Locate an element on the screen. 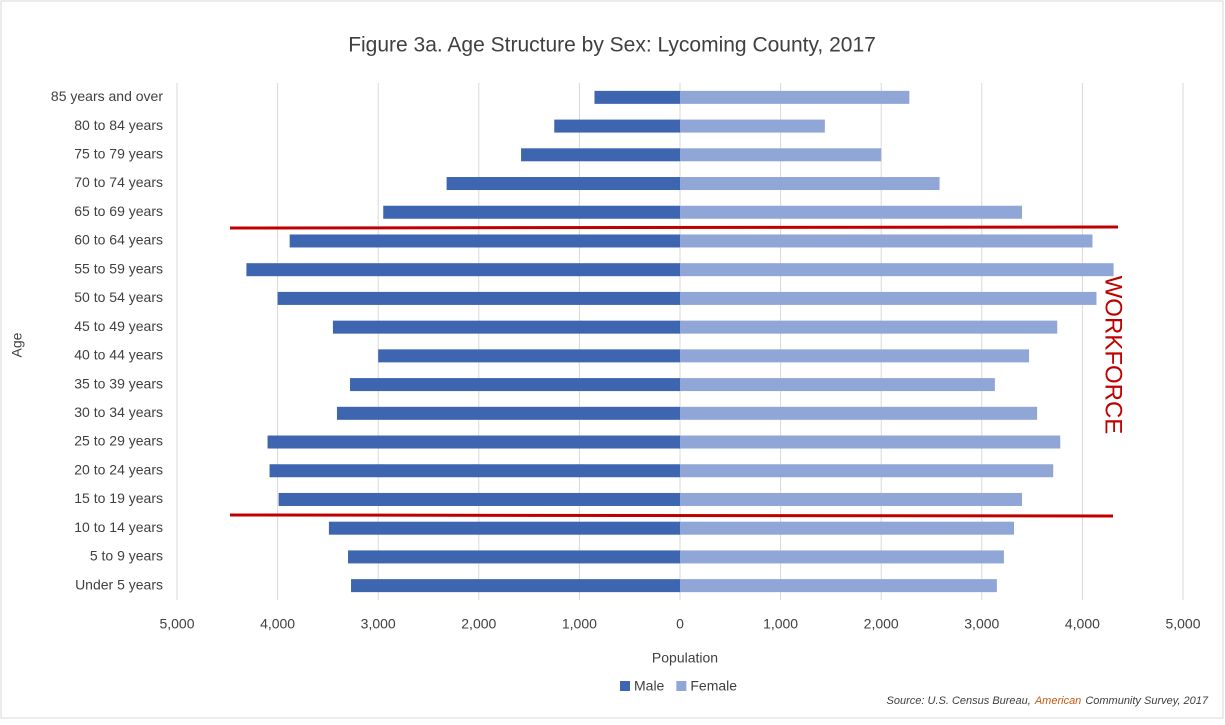 The width and height of the screenshot is (1225, 725). y-tick-label: 50 to 54 years is located at coordinates (118, 297).